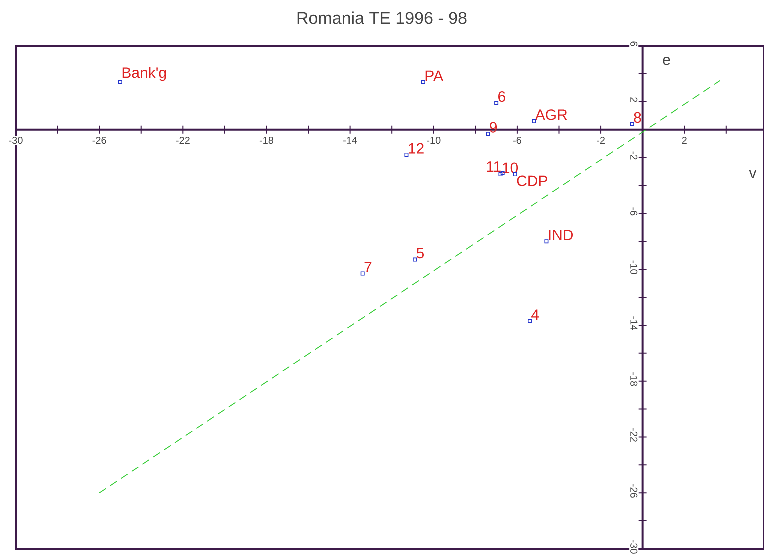 This screenshot has width=764, height=559. What do you see at coordinates (517, 140) in the screenshot?
I see `x-tick-label: -6` at bounding box center [517, 140].